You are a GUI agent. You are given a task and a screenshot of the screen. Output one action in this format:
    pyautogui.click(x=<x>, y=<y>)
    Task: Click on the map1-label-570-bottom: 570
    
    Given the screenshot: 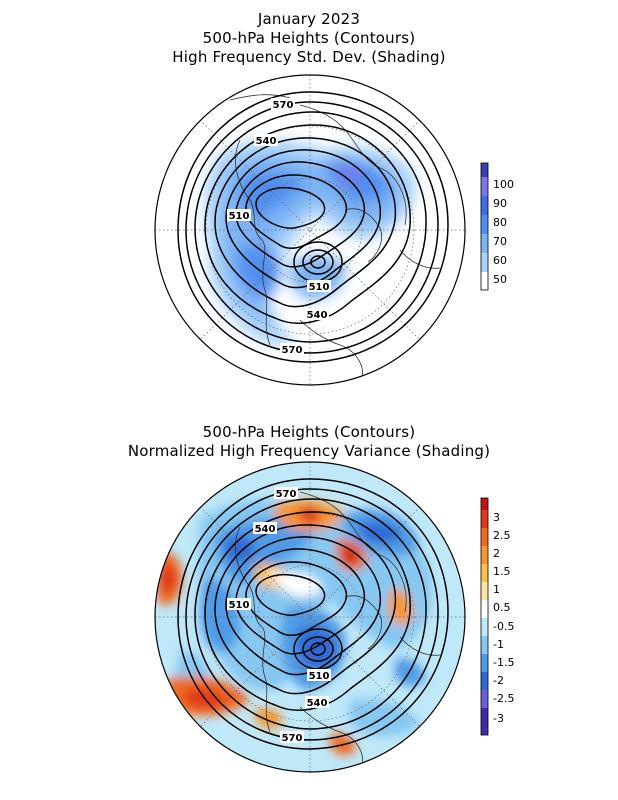 What is the action you would take?
    pyautogui.click(x=292, y=350)
    